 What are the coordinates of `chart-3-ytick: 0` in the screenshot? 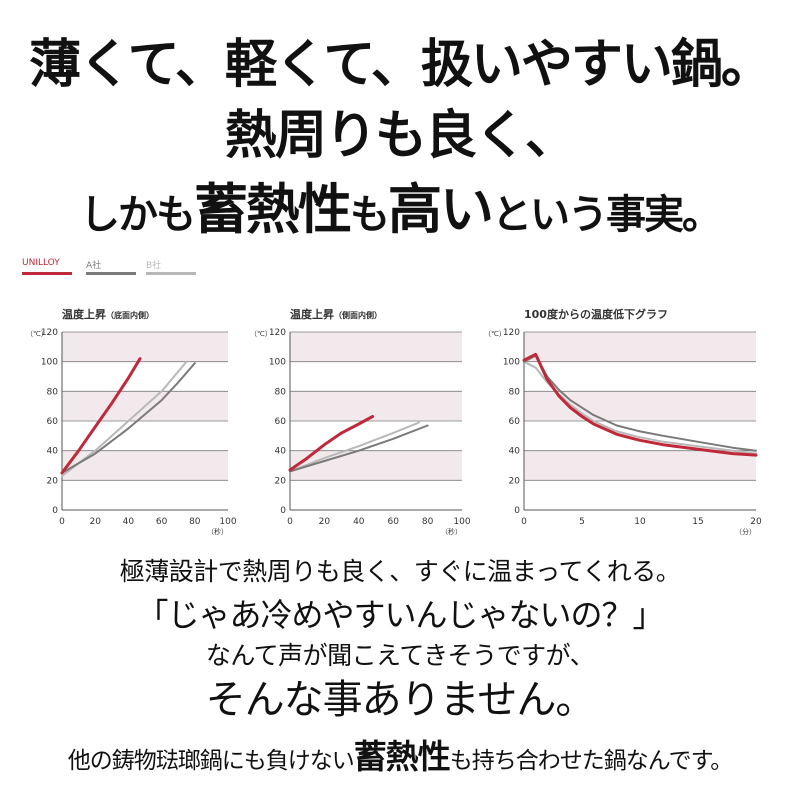 It's located at (517, 511).